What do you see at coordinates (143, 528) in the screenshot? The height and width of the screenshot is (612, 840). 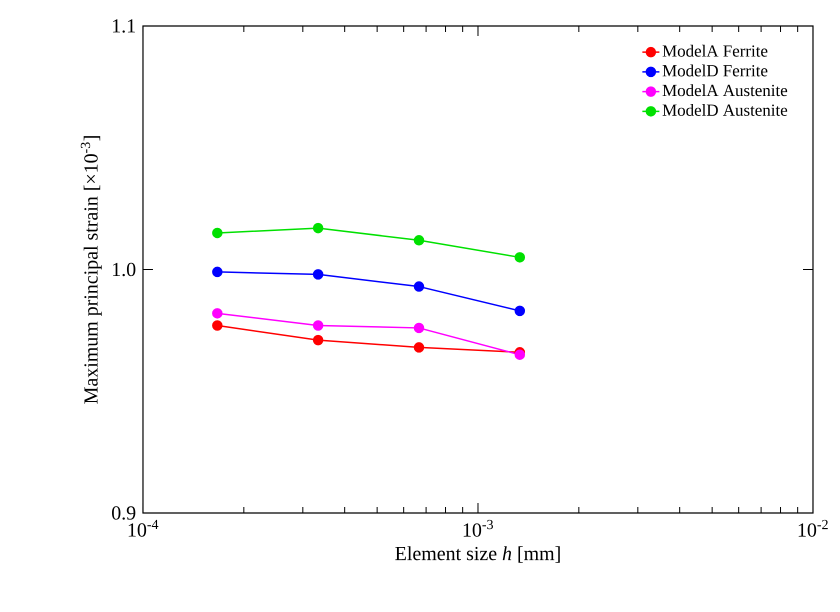 I see `x-tick-label: 10$^{-4}$` at bounding box center [143, 528].